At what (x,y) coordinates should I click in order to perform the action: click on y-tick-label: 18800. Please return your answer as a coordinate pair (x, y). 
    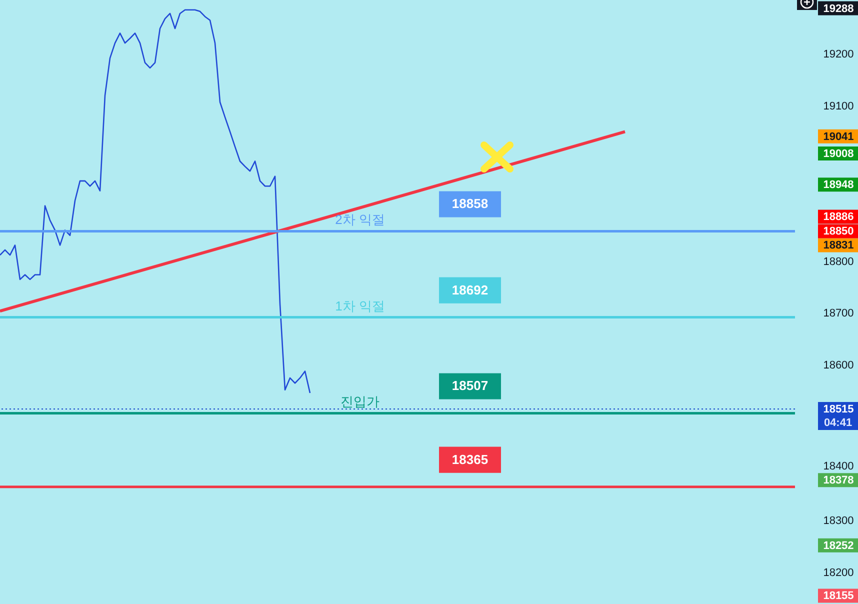
    Looking at the image, I should click on (838, 262).